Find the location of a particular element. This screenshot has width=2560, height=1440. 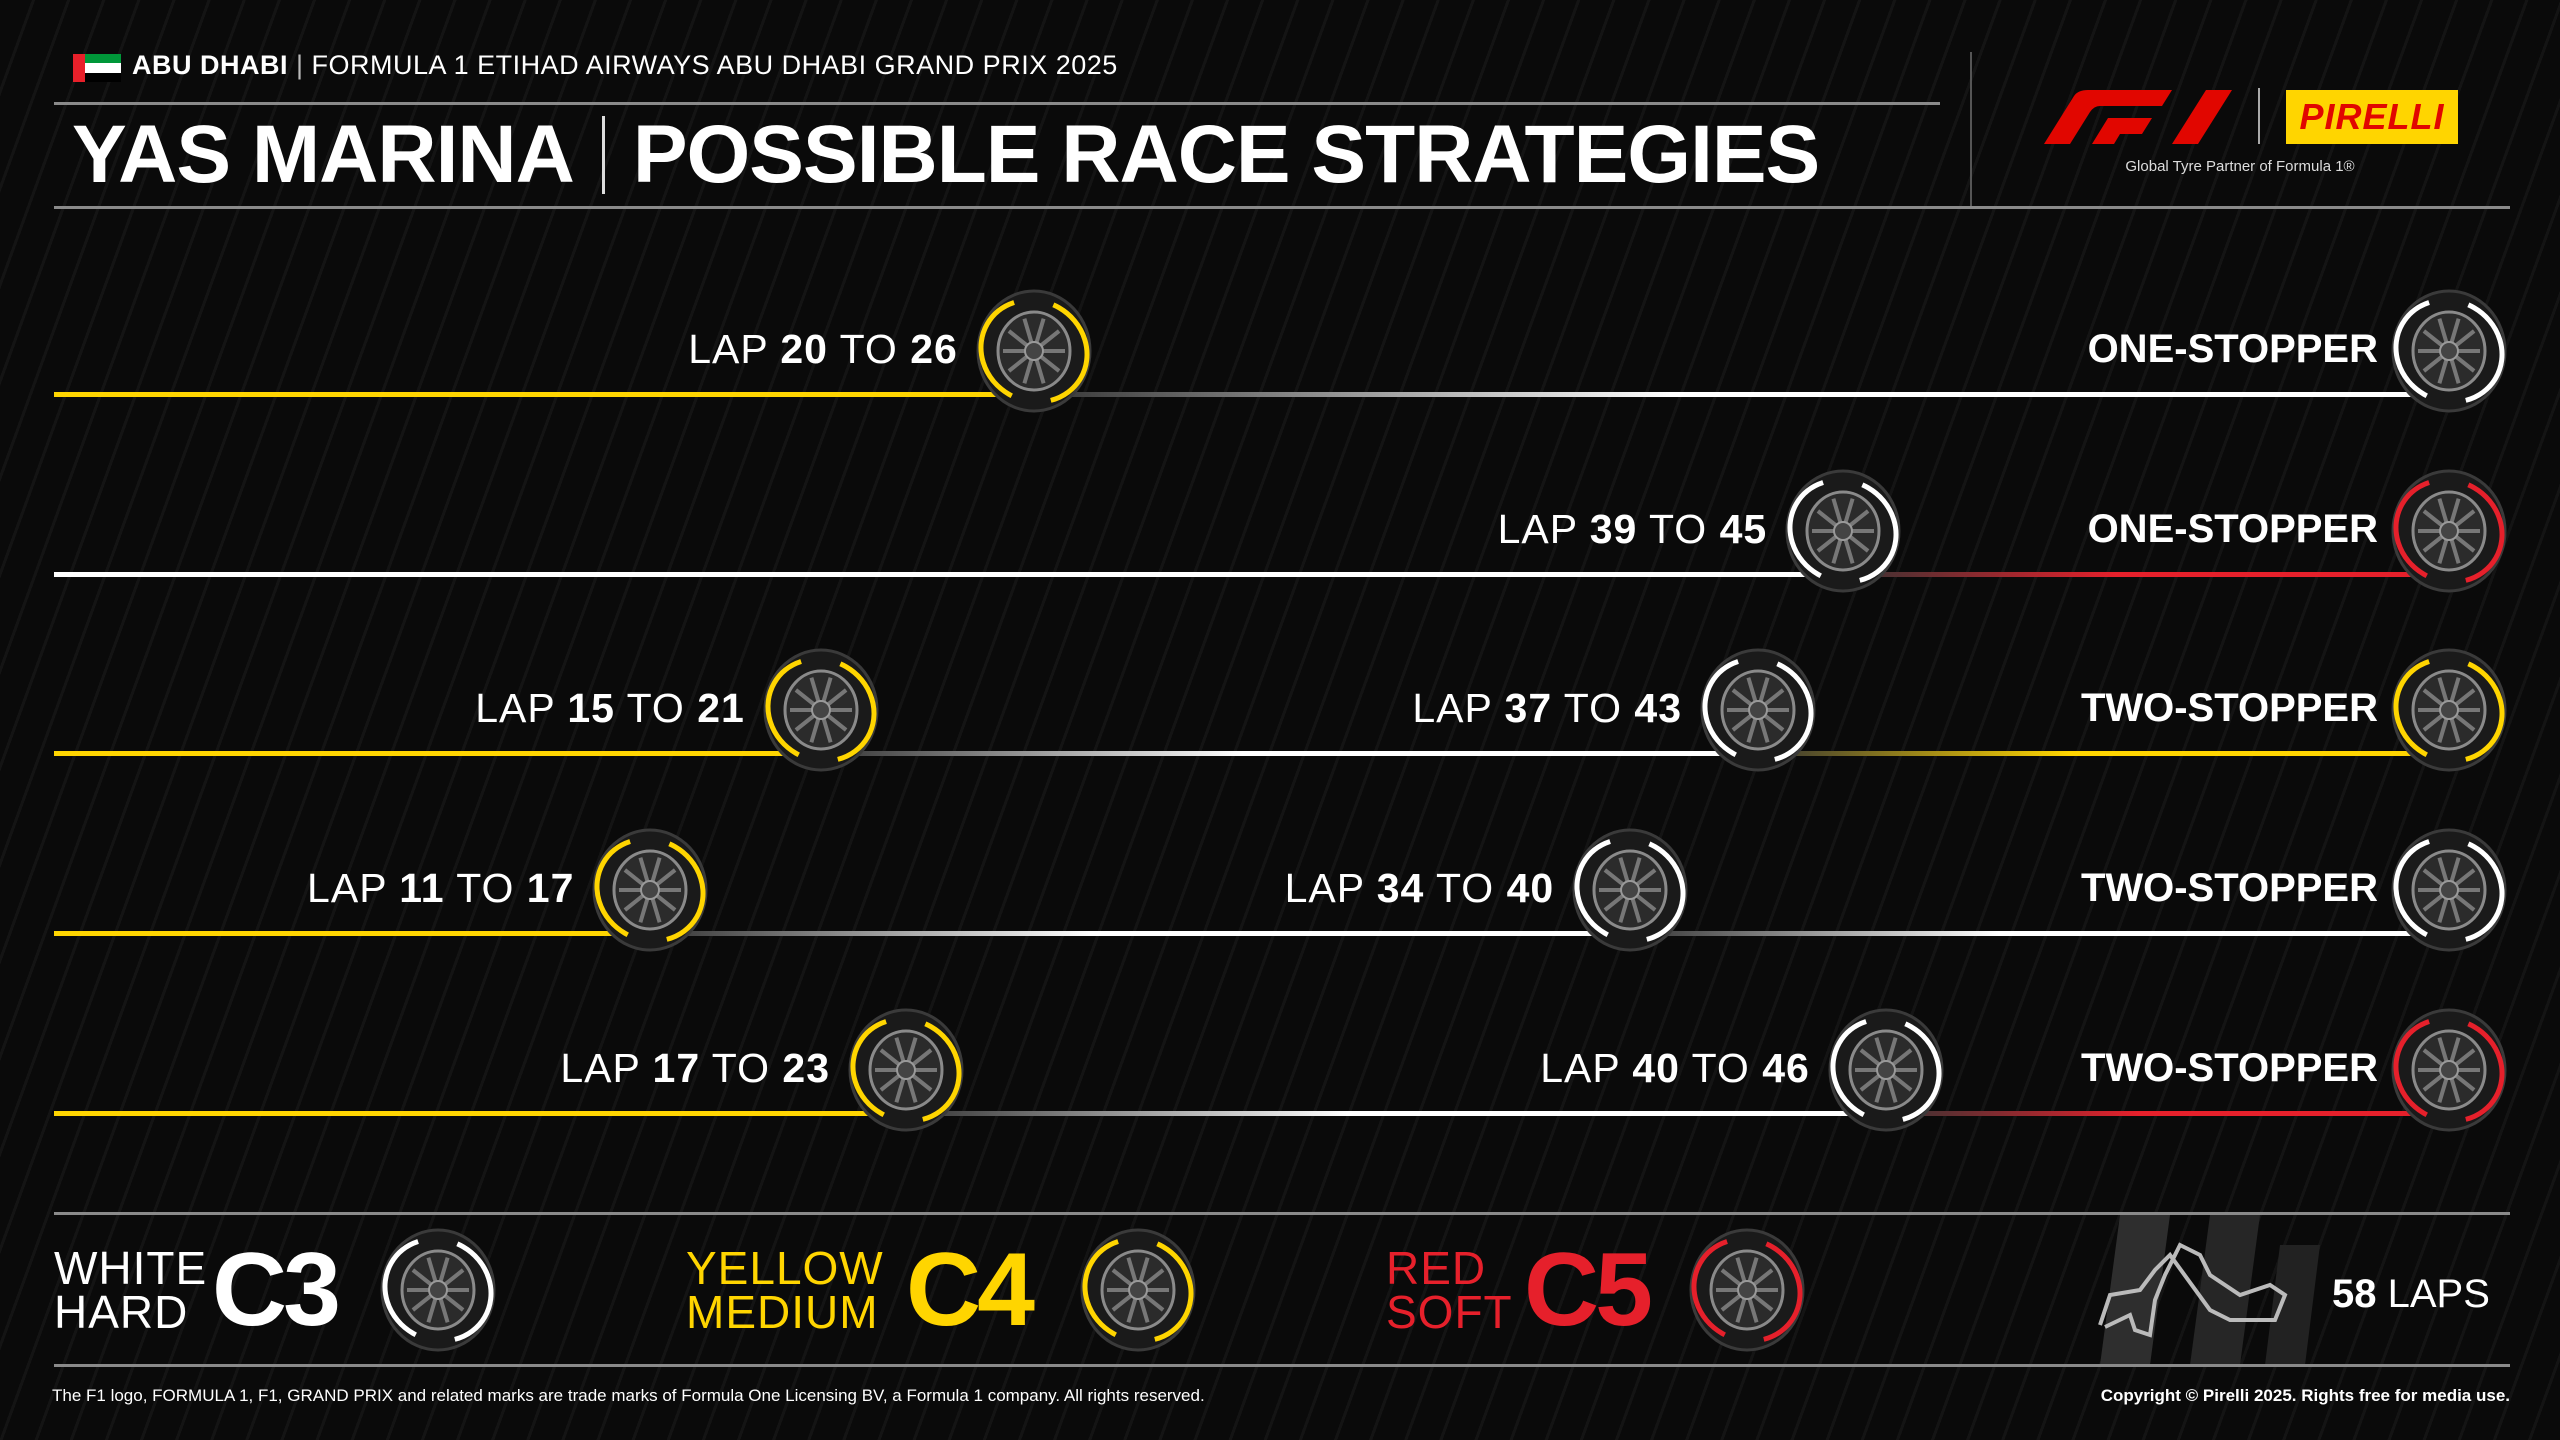

lap-from: 20 is located at coordinates (804, 349).